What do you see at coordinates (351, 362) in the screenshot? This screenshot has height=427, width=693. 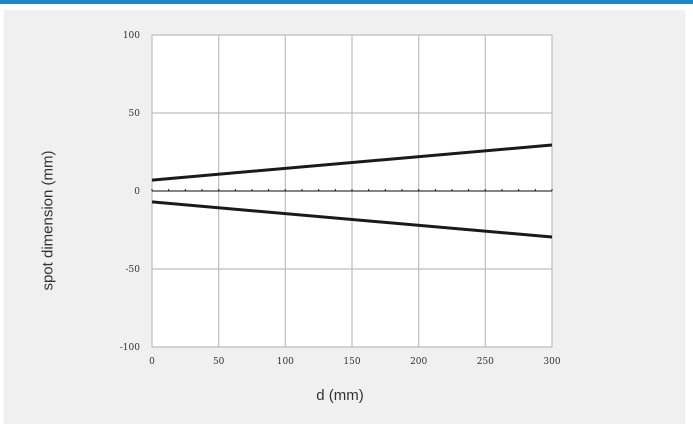 I see `x-tick-label: 150` at bounding box center [351, 362].